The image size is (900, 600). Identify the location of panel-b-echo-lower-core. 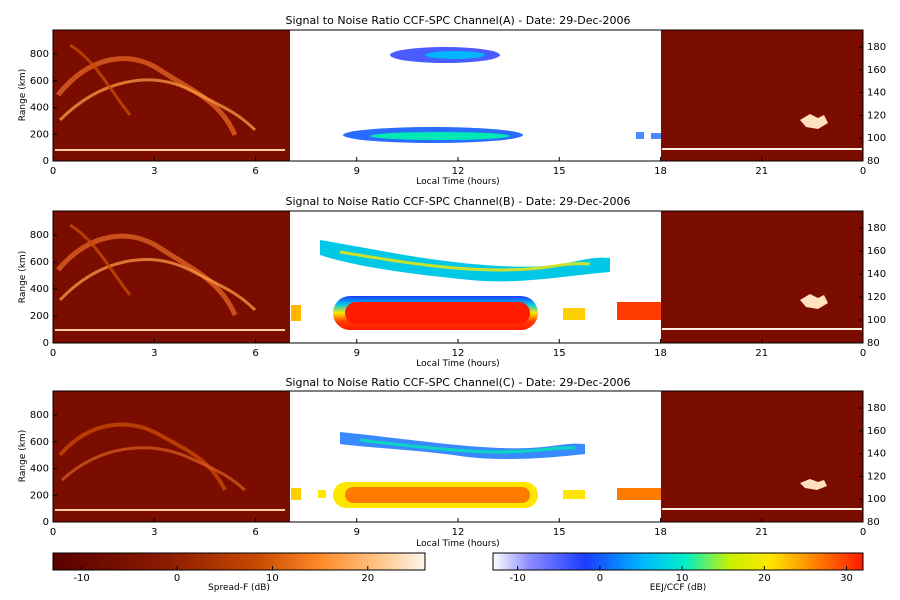
(437, 313).